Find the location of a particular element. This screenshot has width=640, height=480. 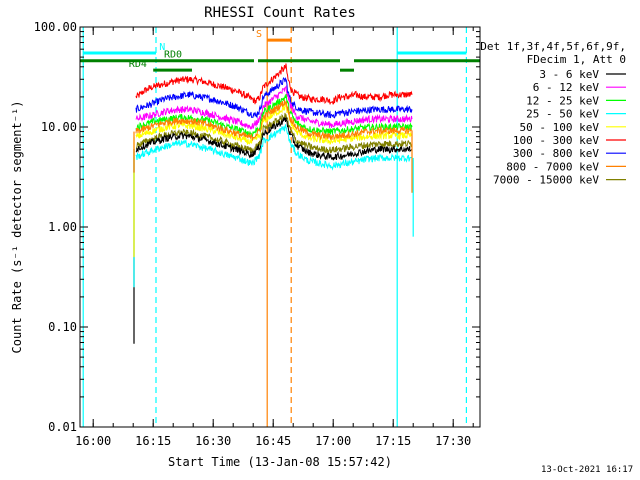

legend-label: 100 - 300 keV is located at coordinates (556, 140).